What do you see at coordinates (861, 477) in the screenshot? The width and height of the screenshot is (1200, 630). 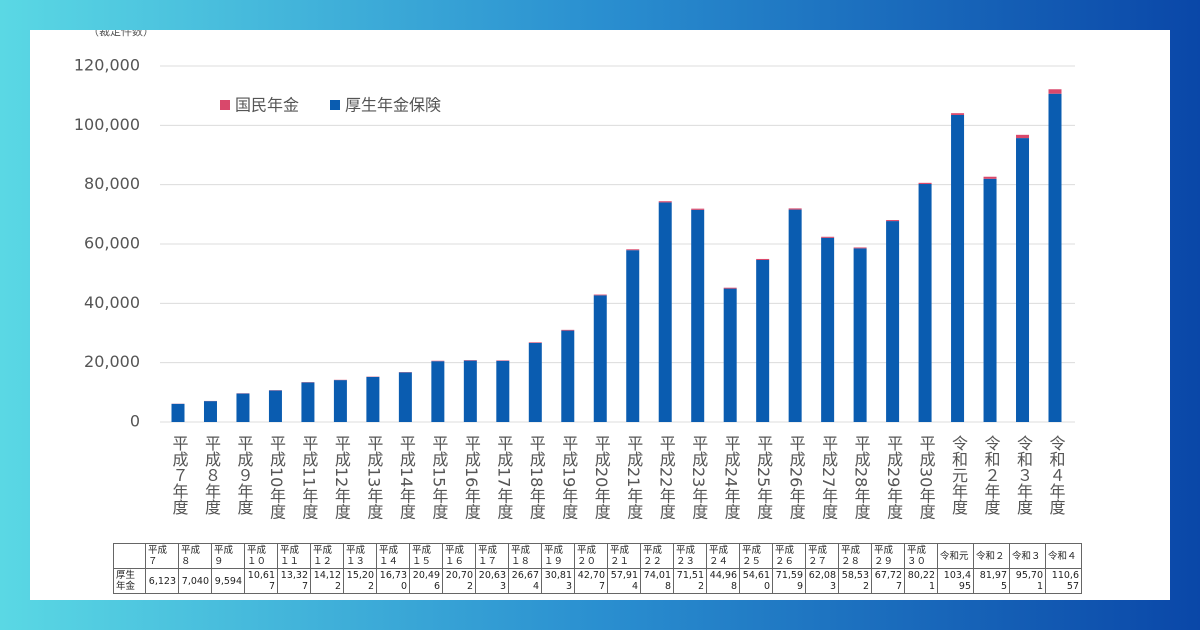 I see `x-tick-label: 平成28年度` at bounding box center [861, 477].